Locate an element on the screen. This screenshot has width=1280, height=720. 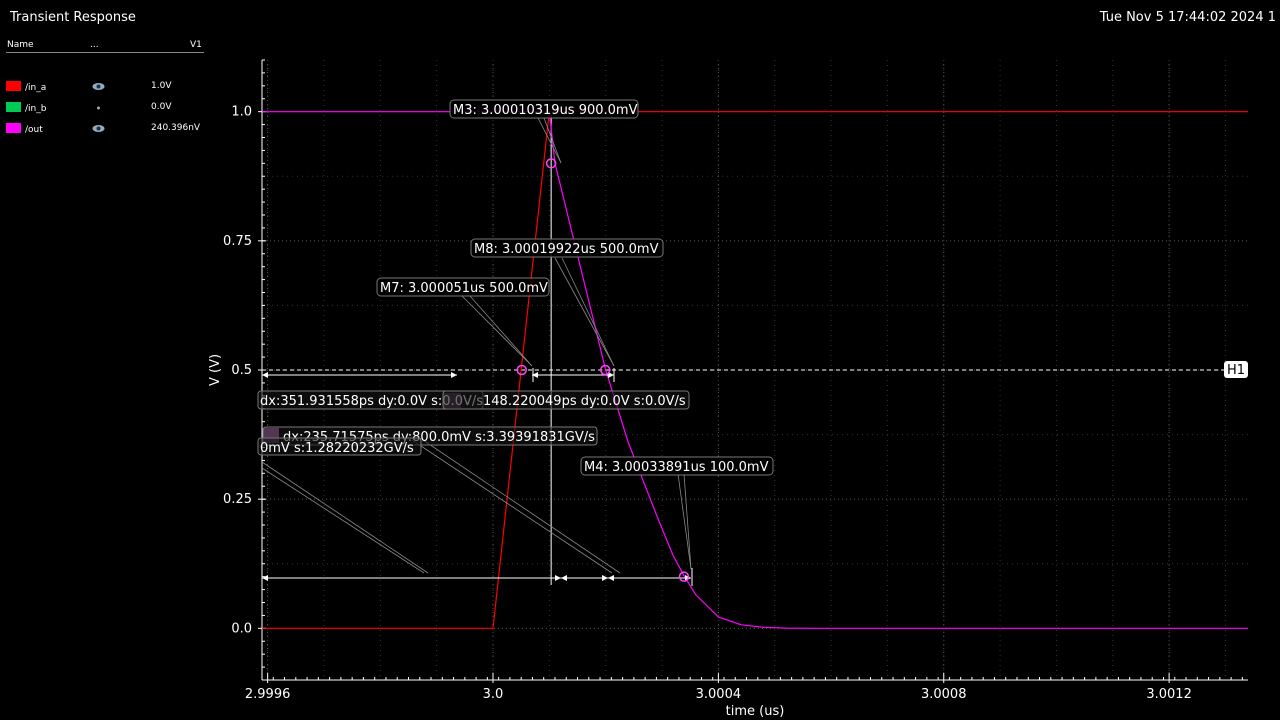
signal-value: 240.396nV is located at coordinates (176, 128).